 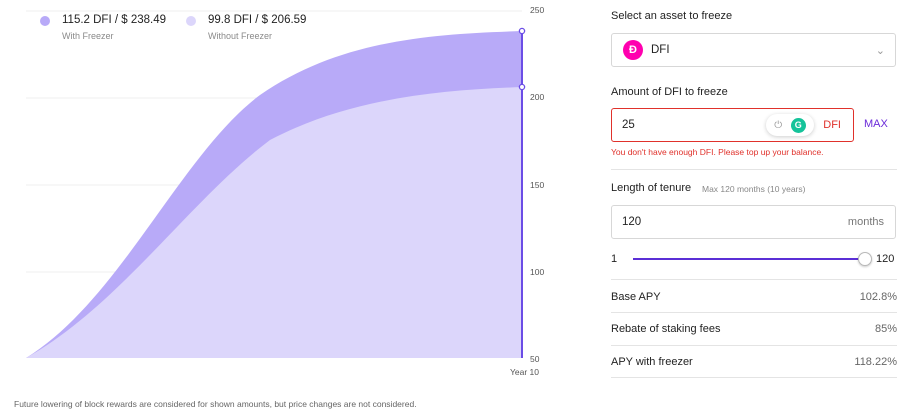 I want to click on legend-with-label: 115.2 DFI / $ 238.49, so click(x=114, y=20).